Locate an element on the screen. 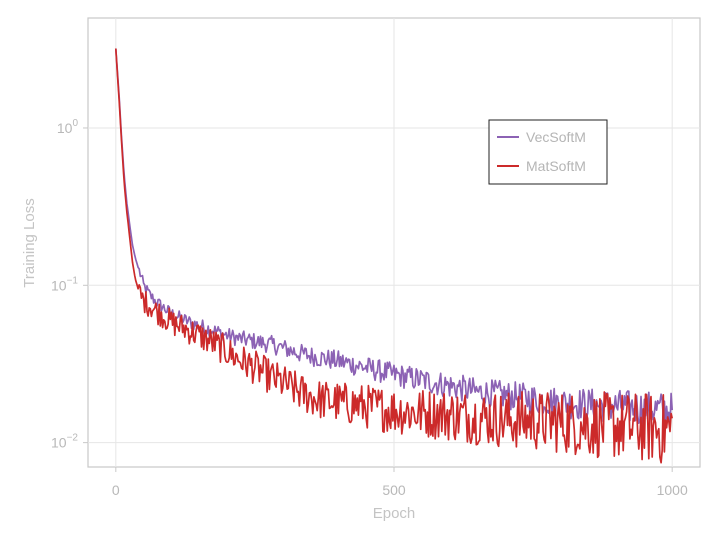 The image size is (720, 540). legend-label-matsoftm: MatSoftM is located at coordinates (556, 166).